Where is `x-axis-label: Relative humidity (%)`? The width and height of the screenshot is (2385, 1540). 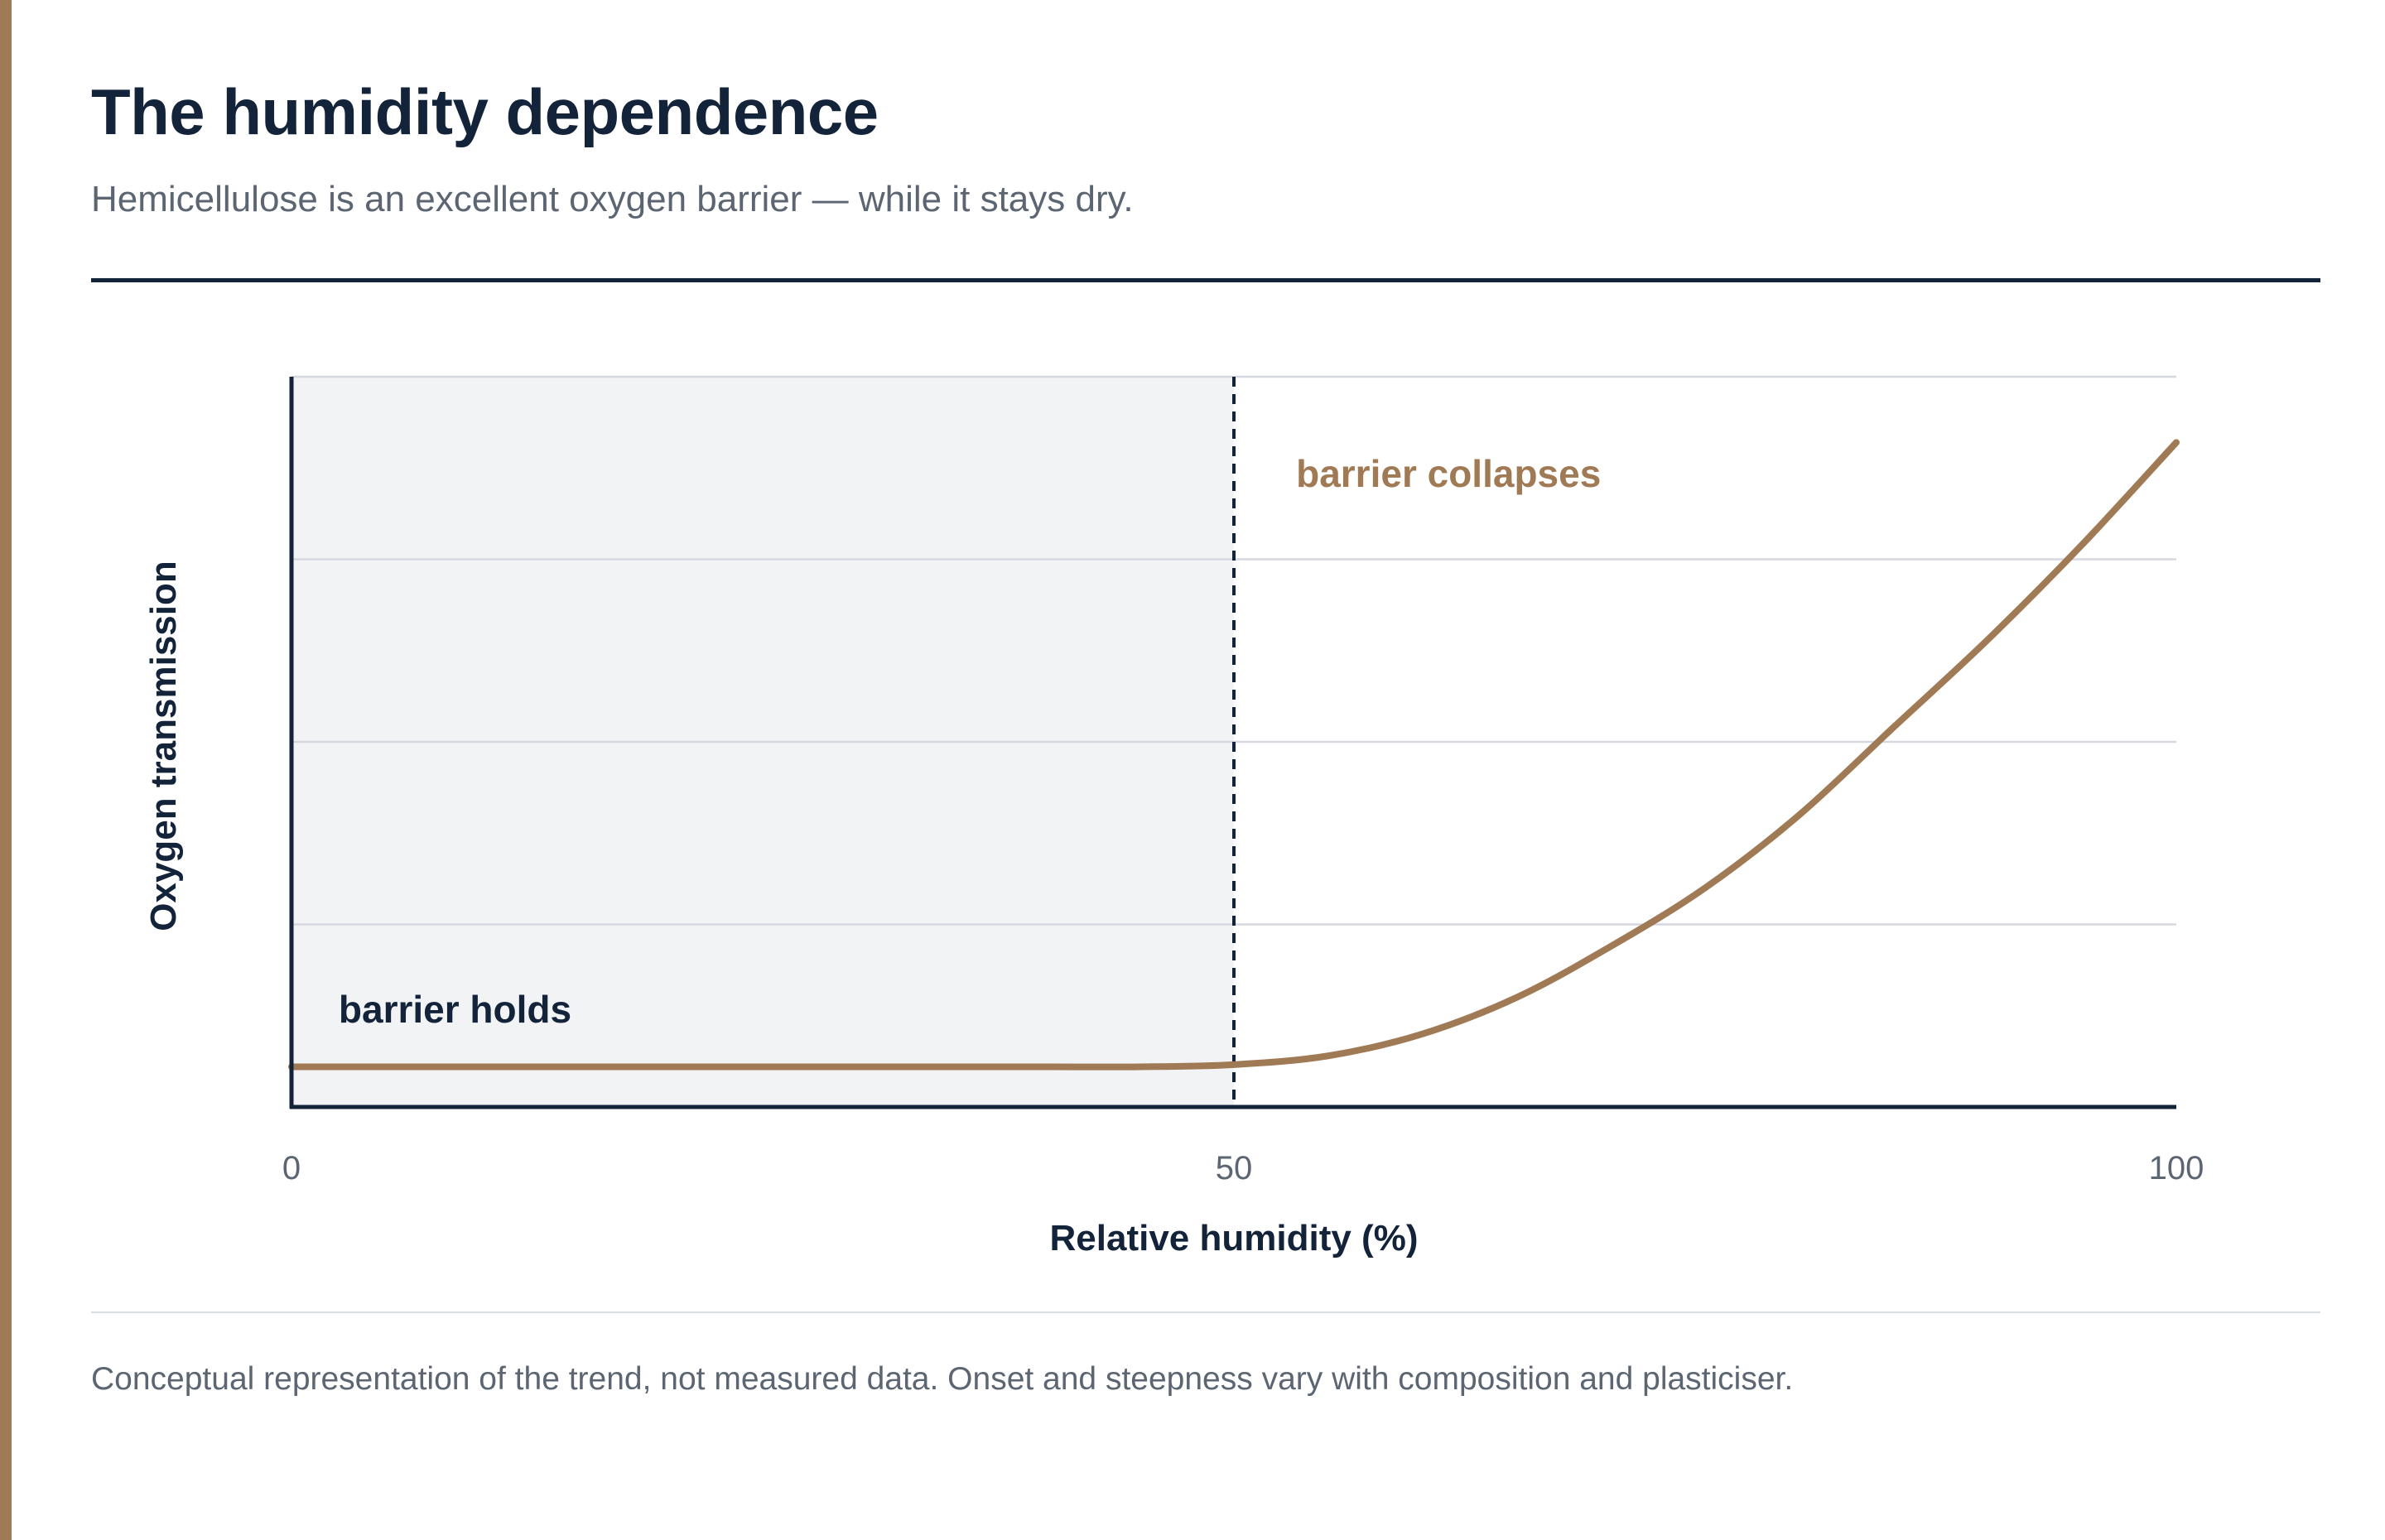
x-axis-label: Relative humidity (%) is located at coordinates (1234, 1238).